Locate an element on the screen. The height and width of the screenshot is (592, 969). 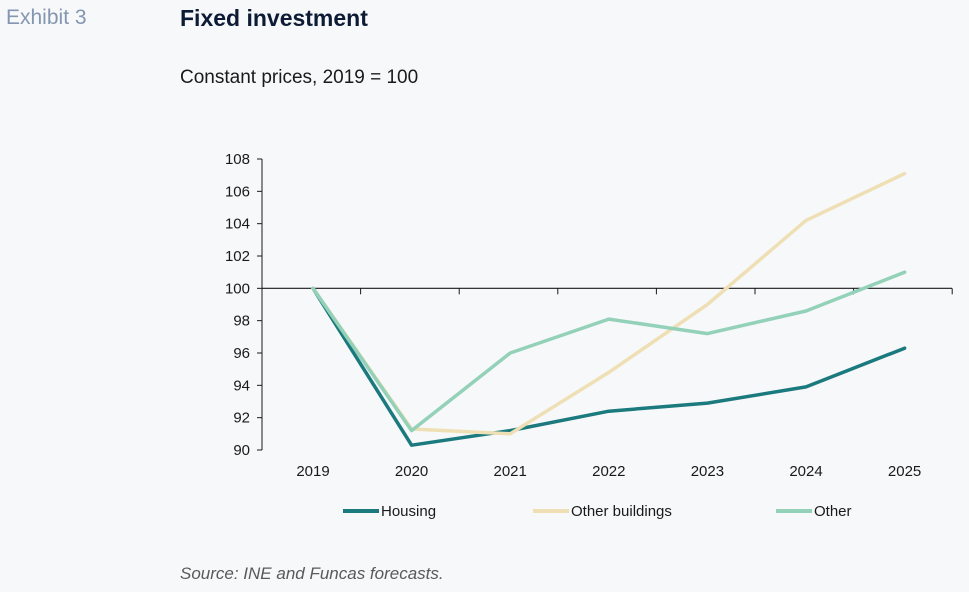
x-tick-label: 2022 is located at coordinates (608, 471).